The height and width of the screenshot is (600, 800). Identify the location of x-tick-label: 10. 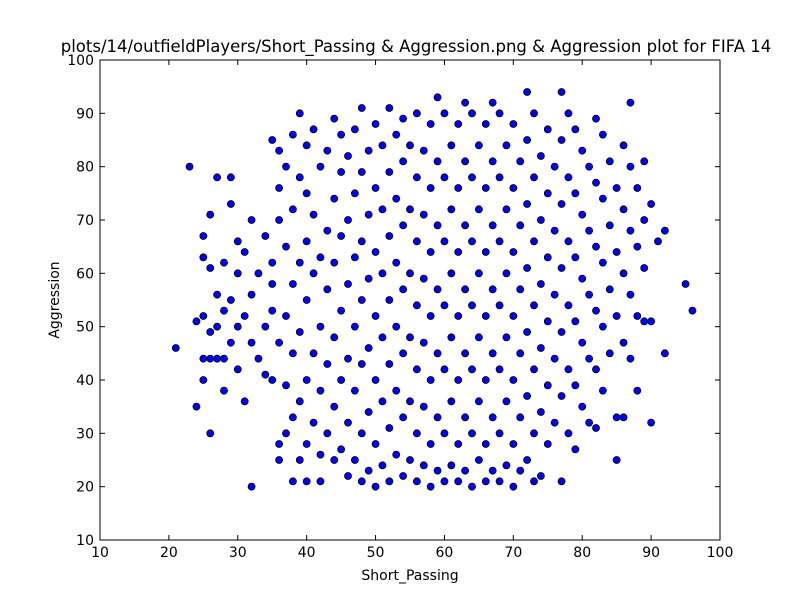
(100, 553).